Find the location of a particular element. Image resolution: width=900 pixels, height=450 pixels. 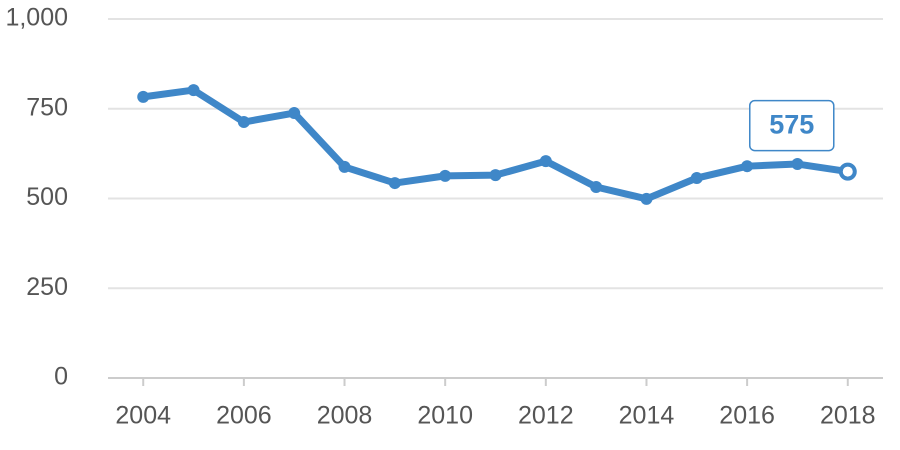

y-tick-label: 1,000 is located at coordinates (36, 18).